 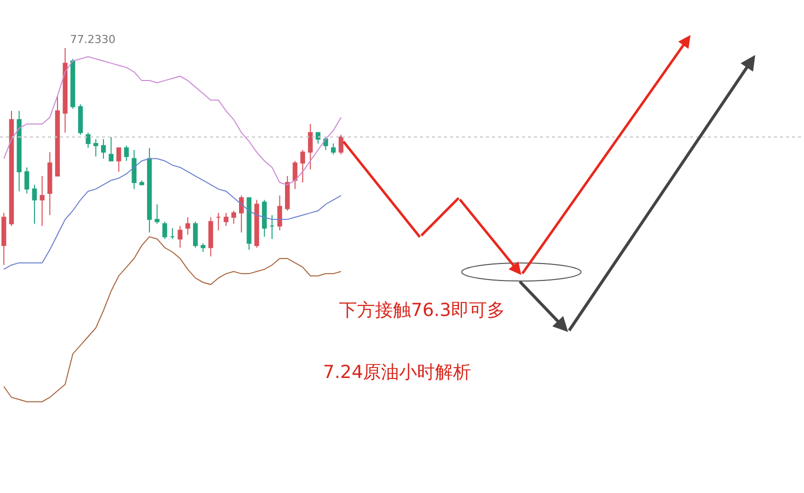 I want to click on text: 77.2330, so click(x=93, y=39).